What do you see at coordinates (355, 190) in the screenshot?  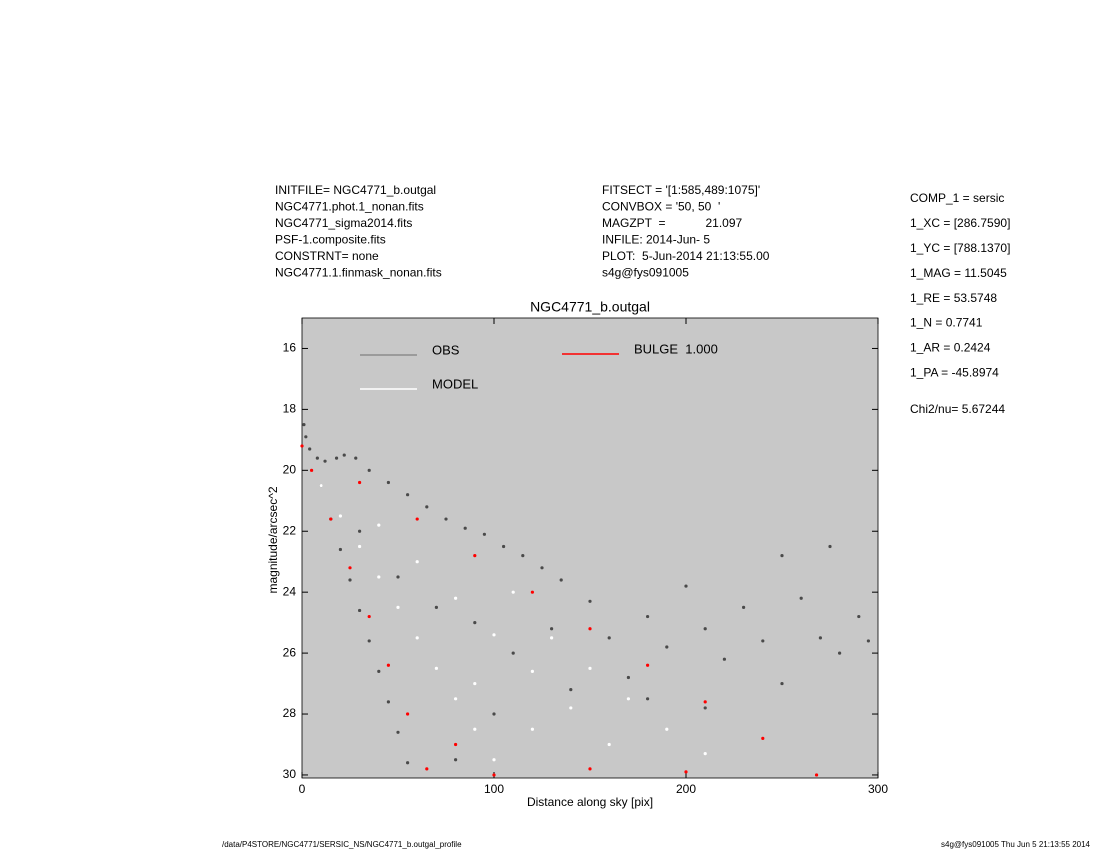 I see `header-left-line: INITFILE= NGC4771_b.outgal` at bounding box center [355, 190].